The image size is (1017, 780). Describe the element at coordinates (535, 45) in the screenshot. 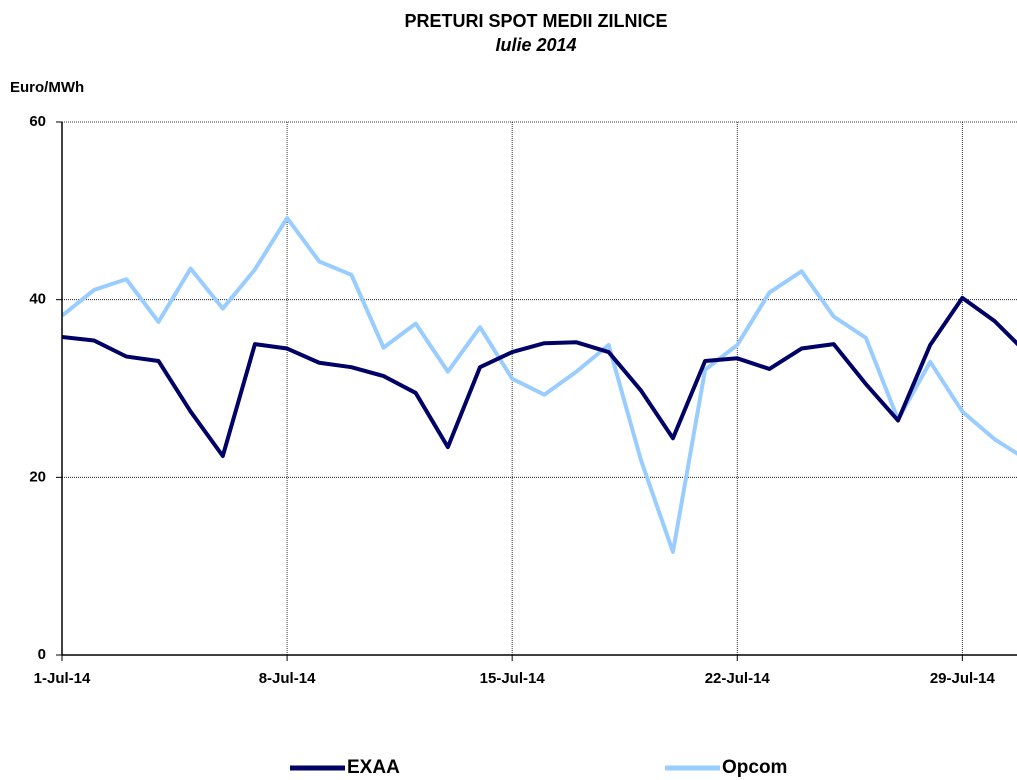

I see `chart-subtitle: Iulie 2014` at that location.